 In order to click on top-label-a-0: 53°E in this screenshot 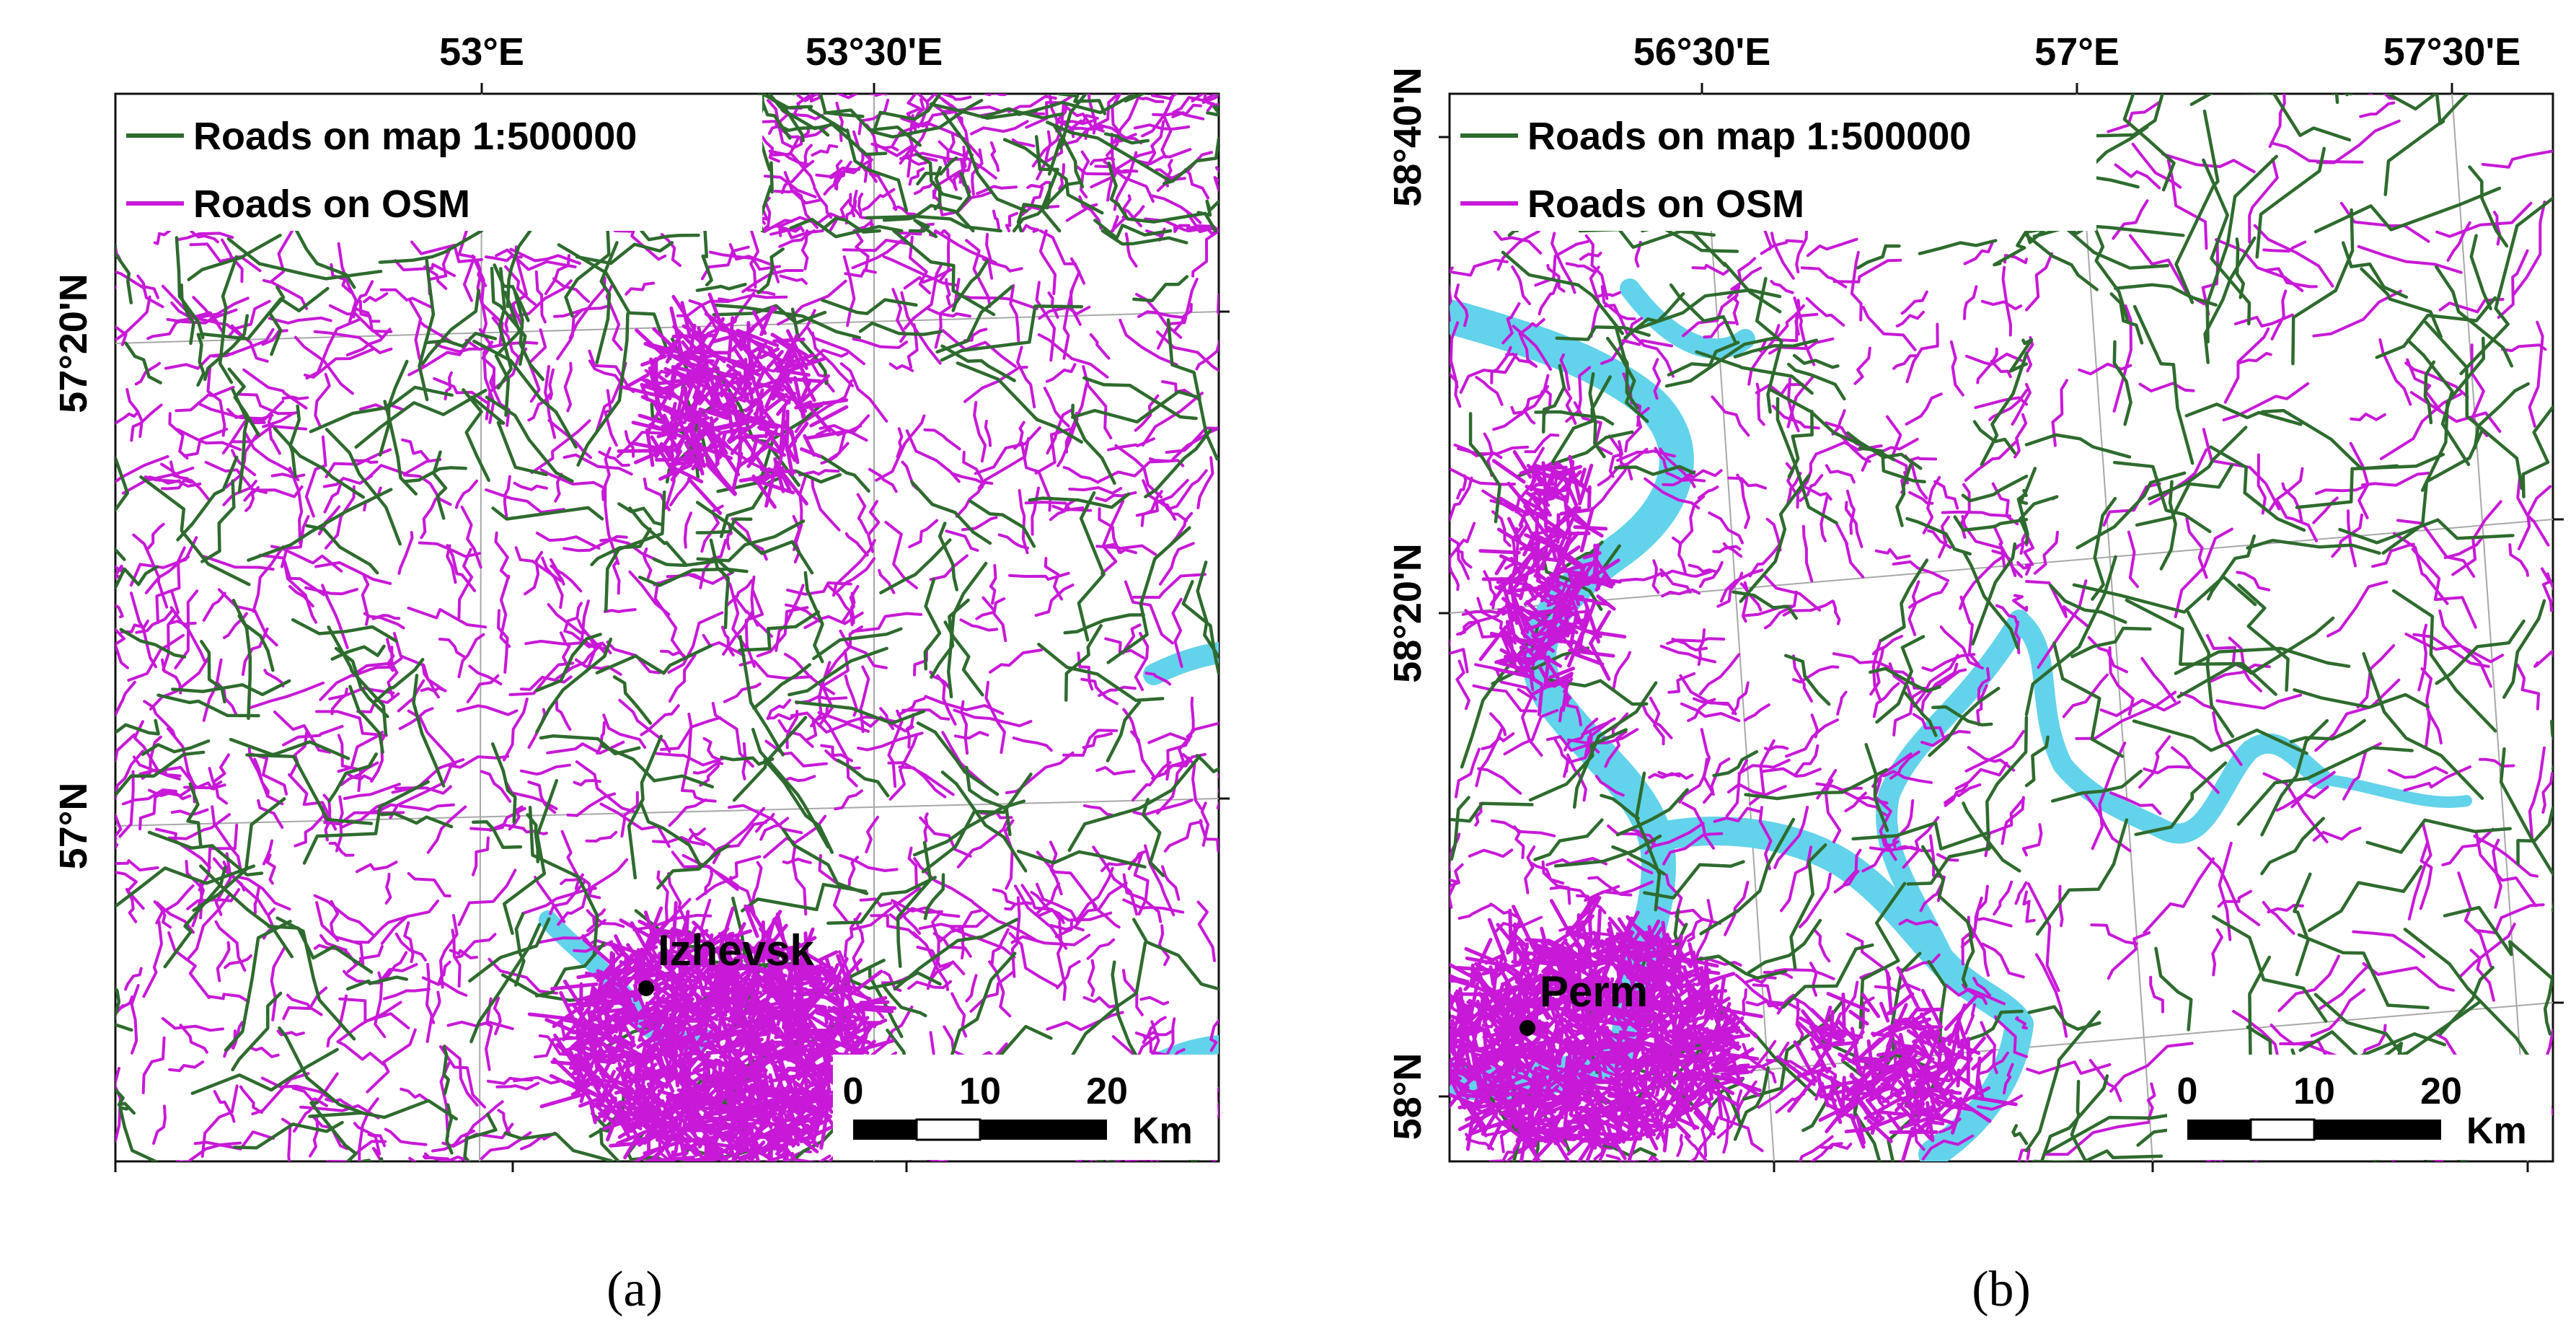, I will do `click(481, 52)`.